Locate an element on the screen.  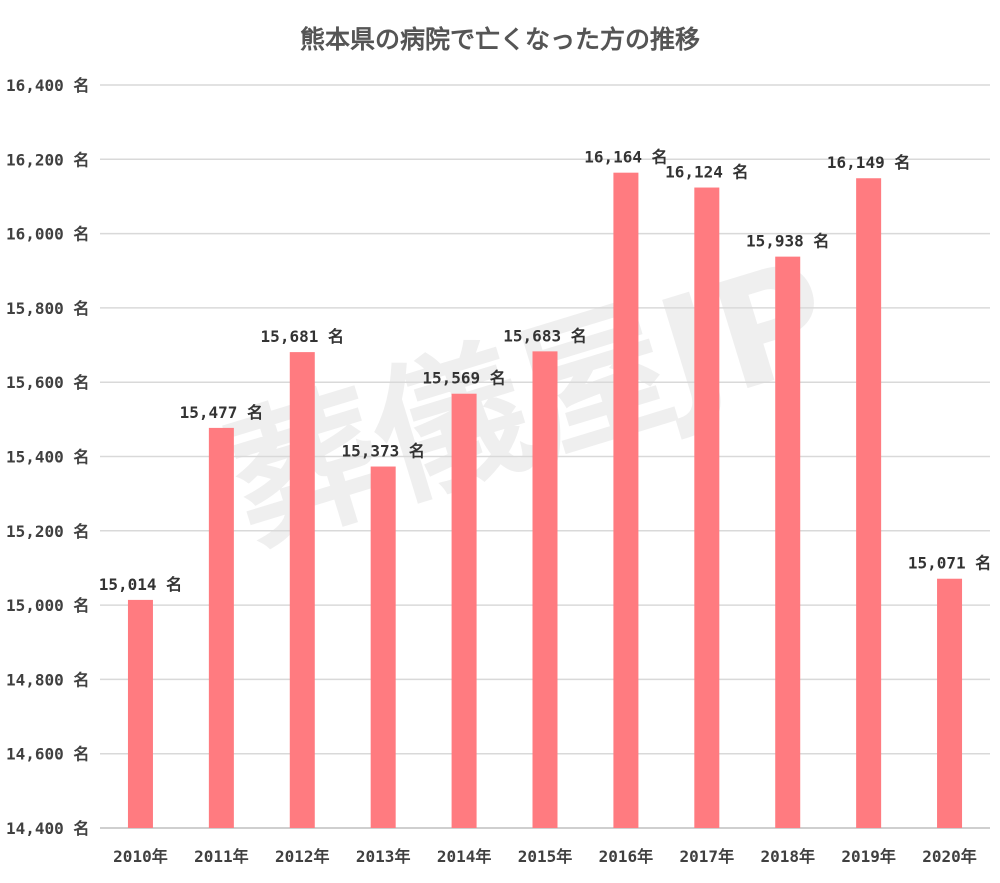
data-label: 15,569 名 is located at coordinates (463, 378).